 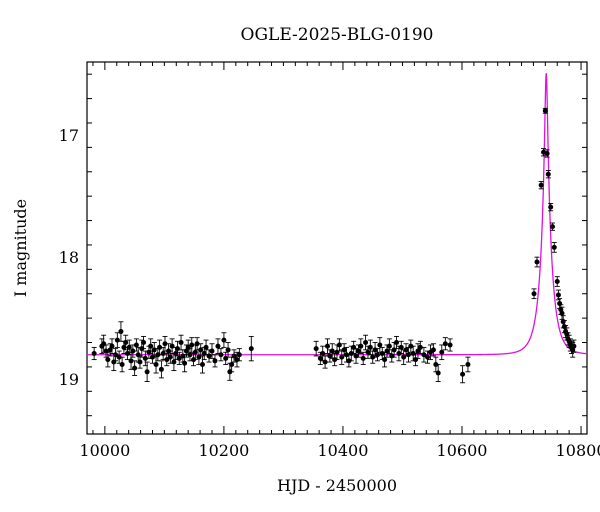 I want to click on chart-title: OGLE-2025-BLG-0190, so click(x=337, y=35).